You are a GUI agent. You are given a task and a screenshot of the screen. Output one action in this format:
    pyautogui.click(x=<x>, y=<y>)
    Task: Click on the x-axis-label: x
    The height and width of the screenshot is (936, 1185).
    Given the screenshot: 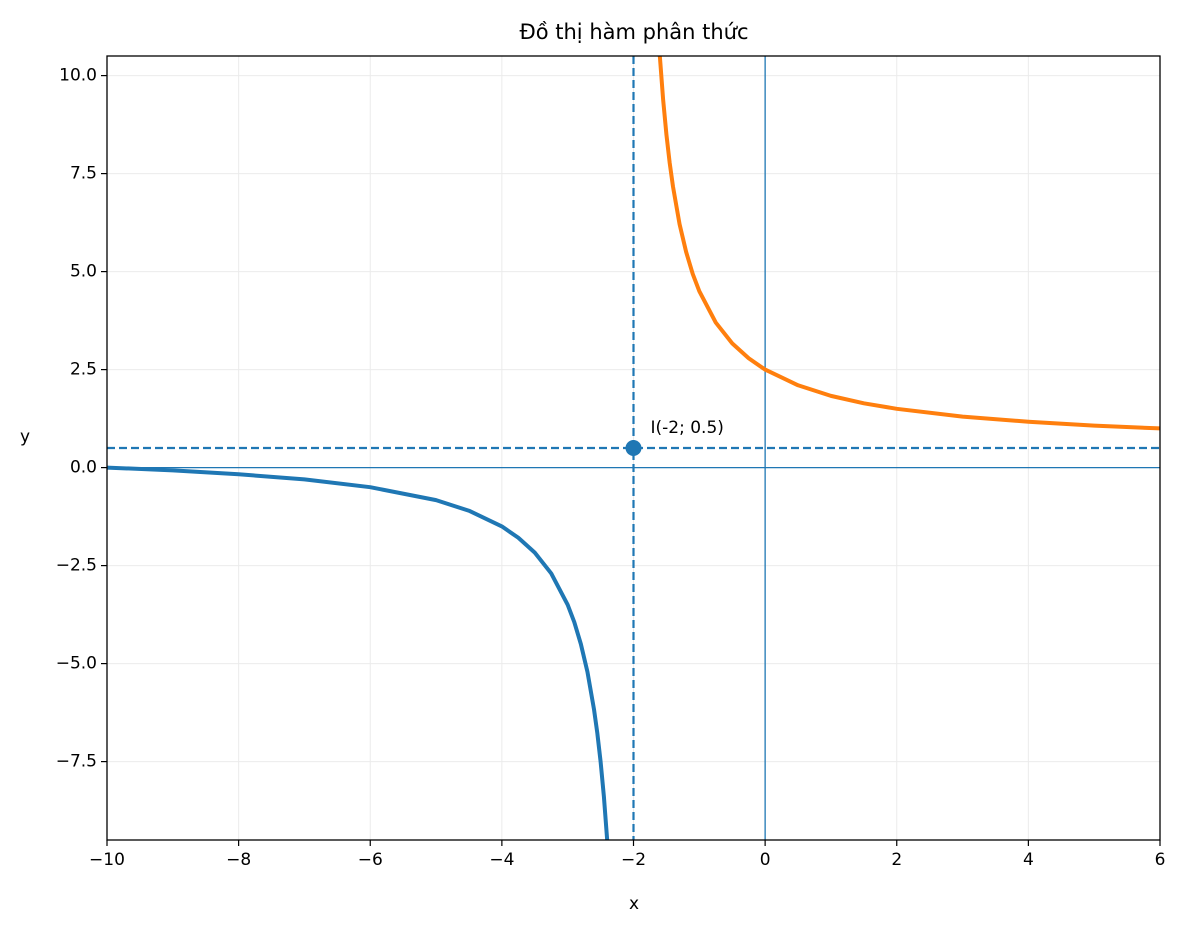 What is the action you would take?
    pyautogui.click(x=634, y=904)
    